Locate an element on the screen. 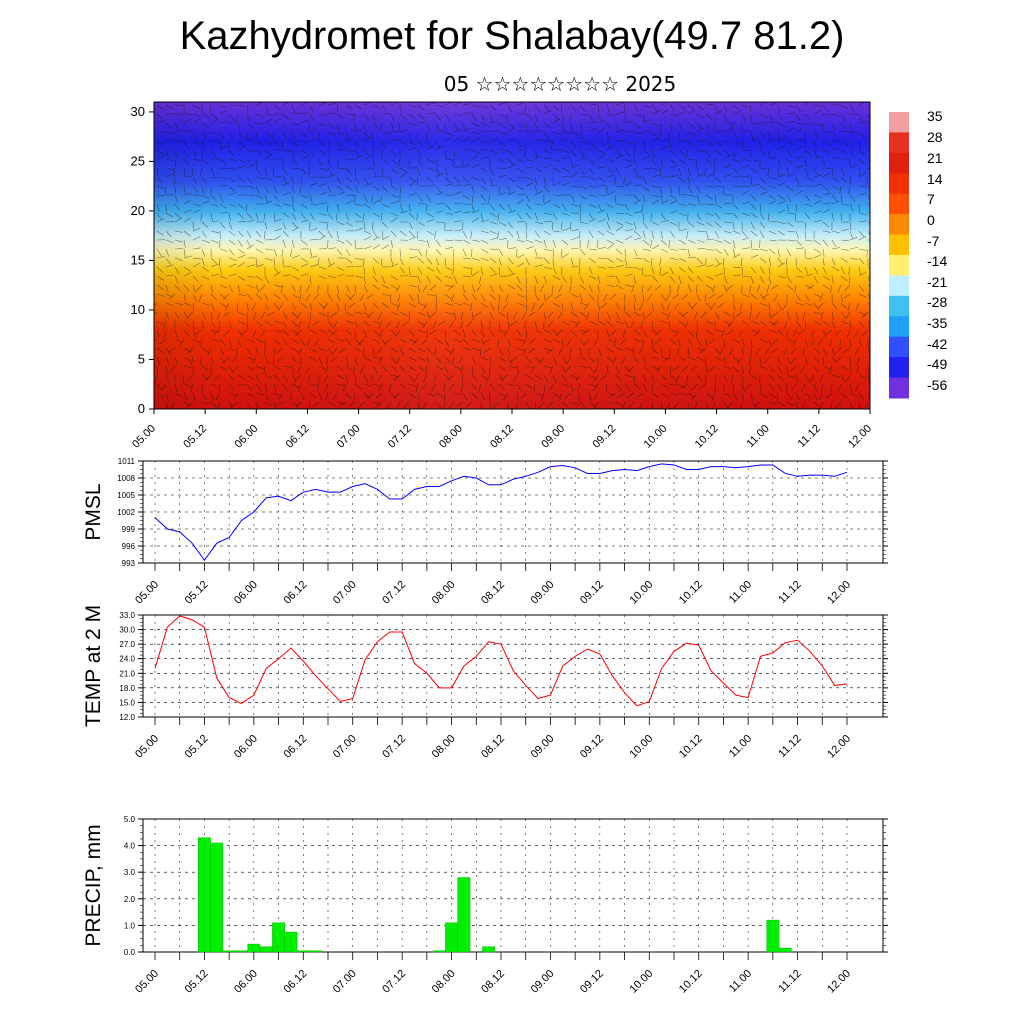 The height and width of the screenshot is (1024, 1024). temp-2m-xtick-label: 08.12 is located at coordinates (493, 747).